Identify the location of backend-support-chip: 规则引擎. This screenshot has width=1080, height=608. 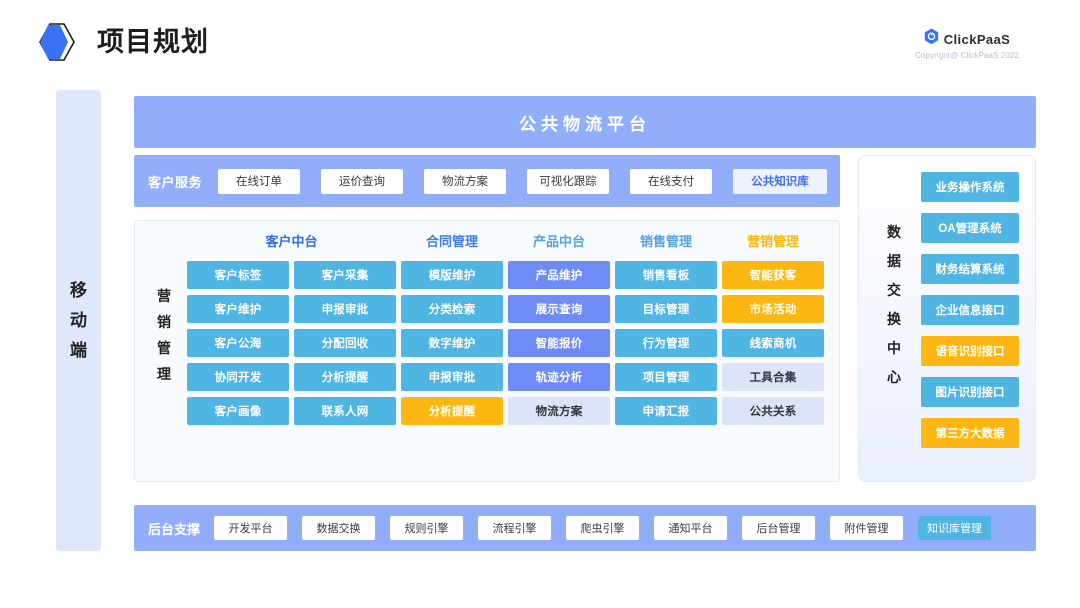
(427, 528).